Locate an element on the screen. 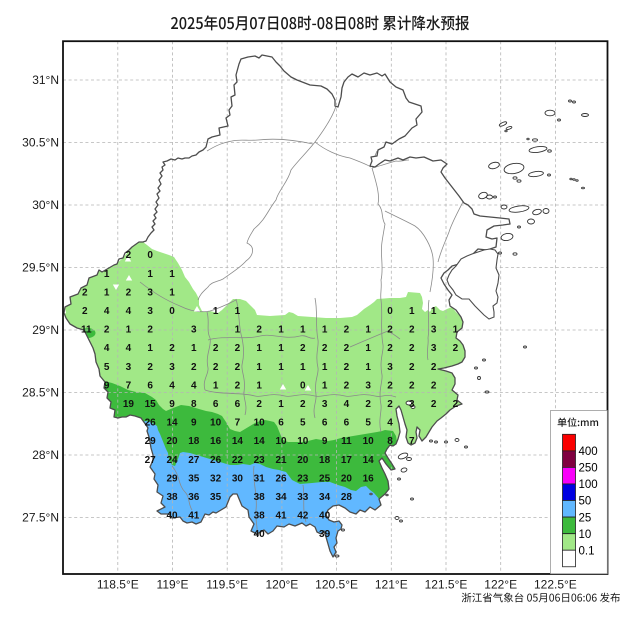  svg-text: 32 is located at coordinates (216, 478).